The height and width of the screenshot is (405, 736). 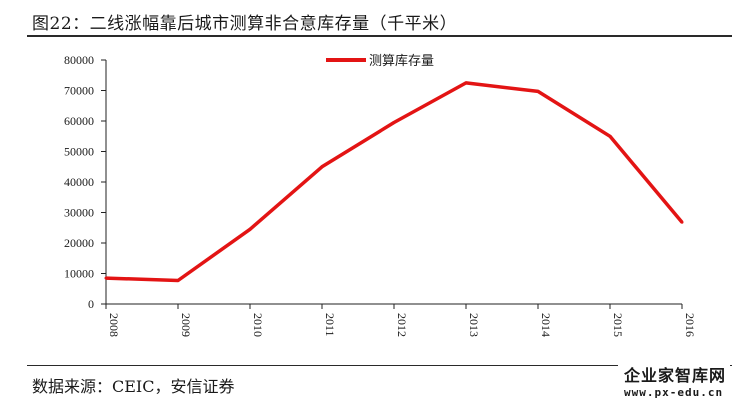 What do you see at coordinates (79, 213) in the screenshot?
I see `y-tick-label: 30000` at bounding box center [79, 213].